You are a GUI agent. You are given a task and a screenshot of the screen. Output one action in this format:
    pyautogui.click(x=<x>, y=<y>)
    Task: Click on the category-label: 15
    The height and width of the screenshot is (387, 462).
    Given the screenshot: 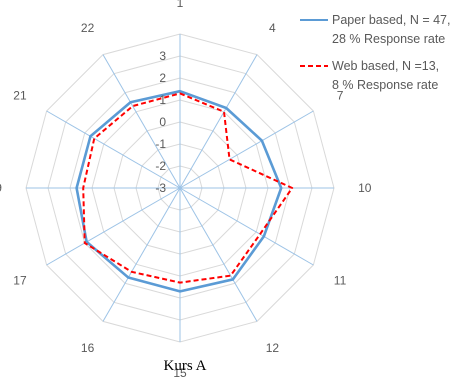 What is the action you would take?
    pyautogui.click(x=180, y=373)
    